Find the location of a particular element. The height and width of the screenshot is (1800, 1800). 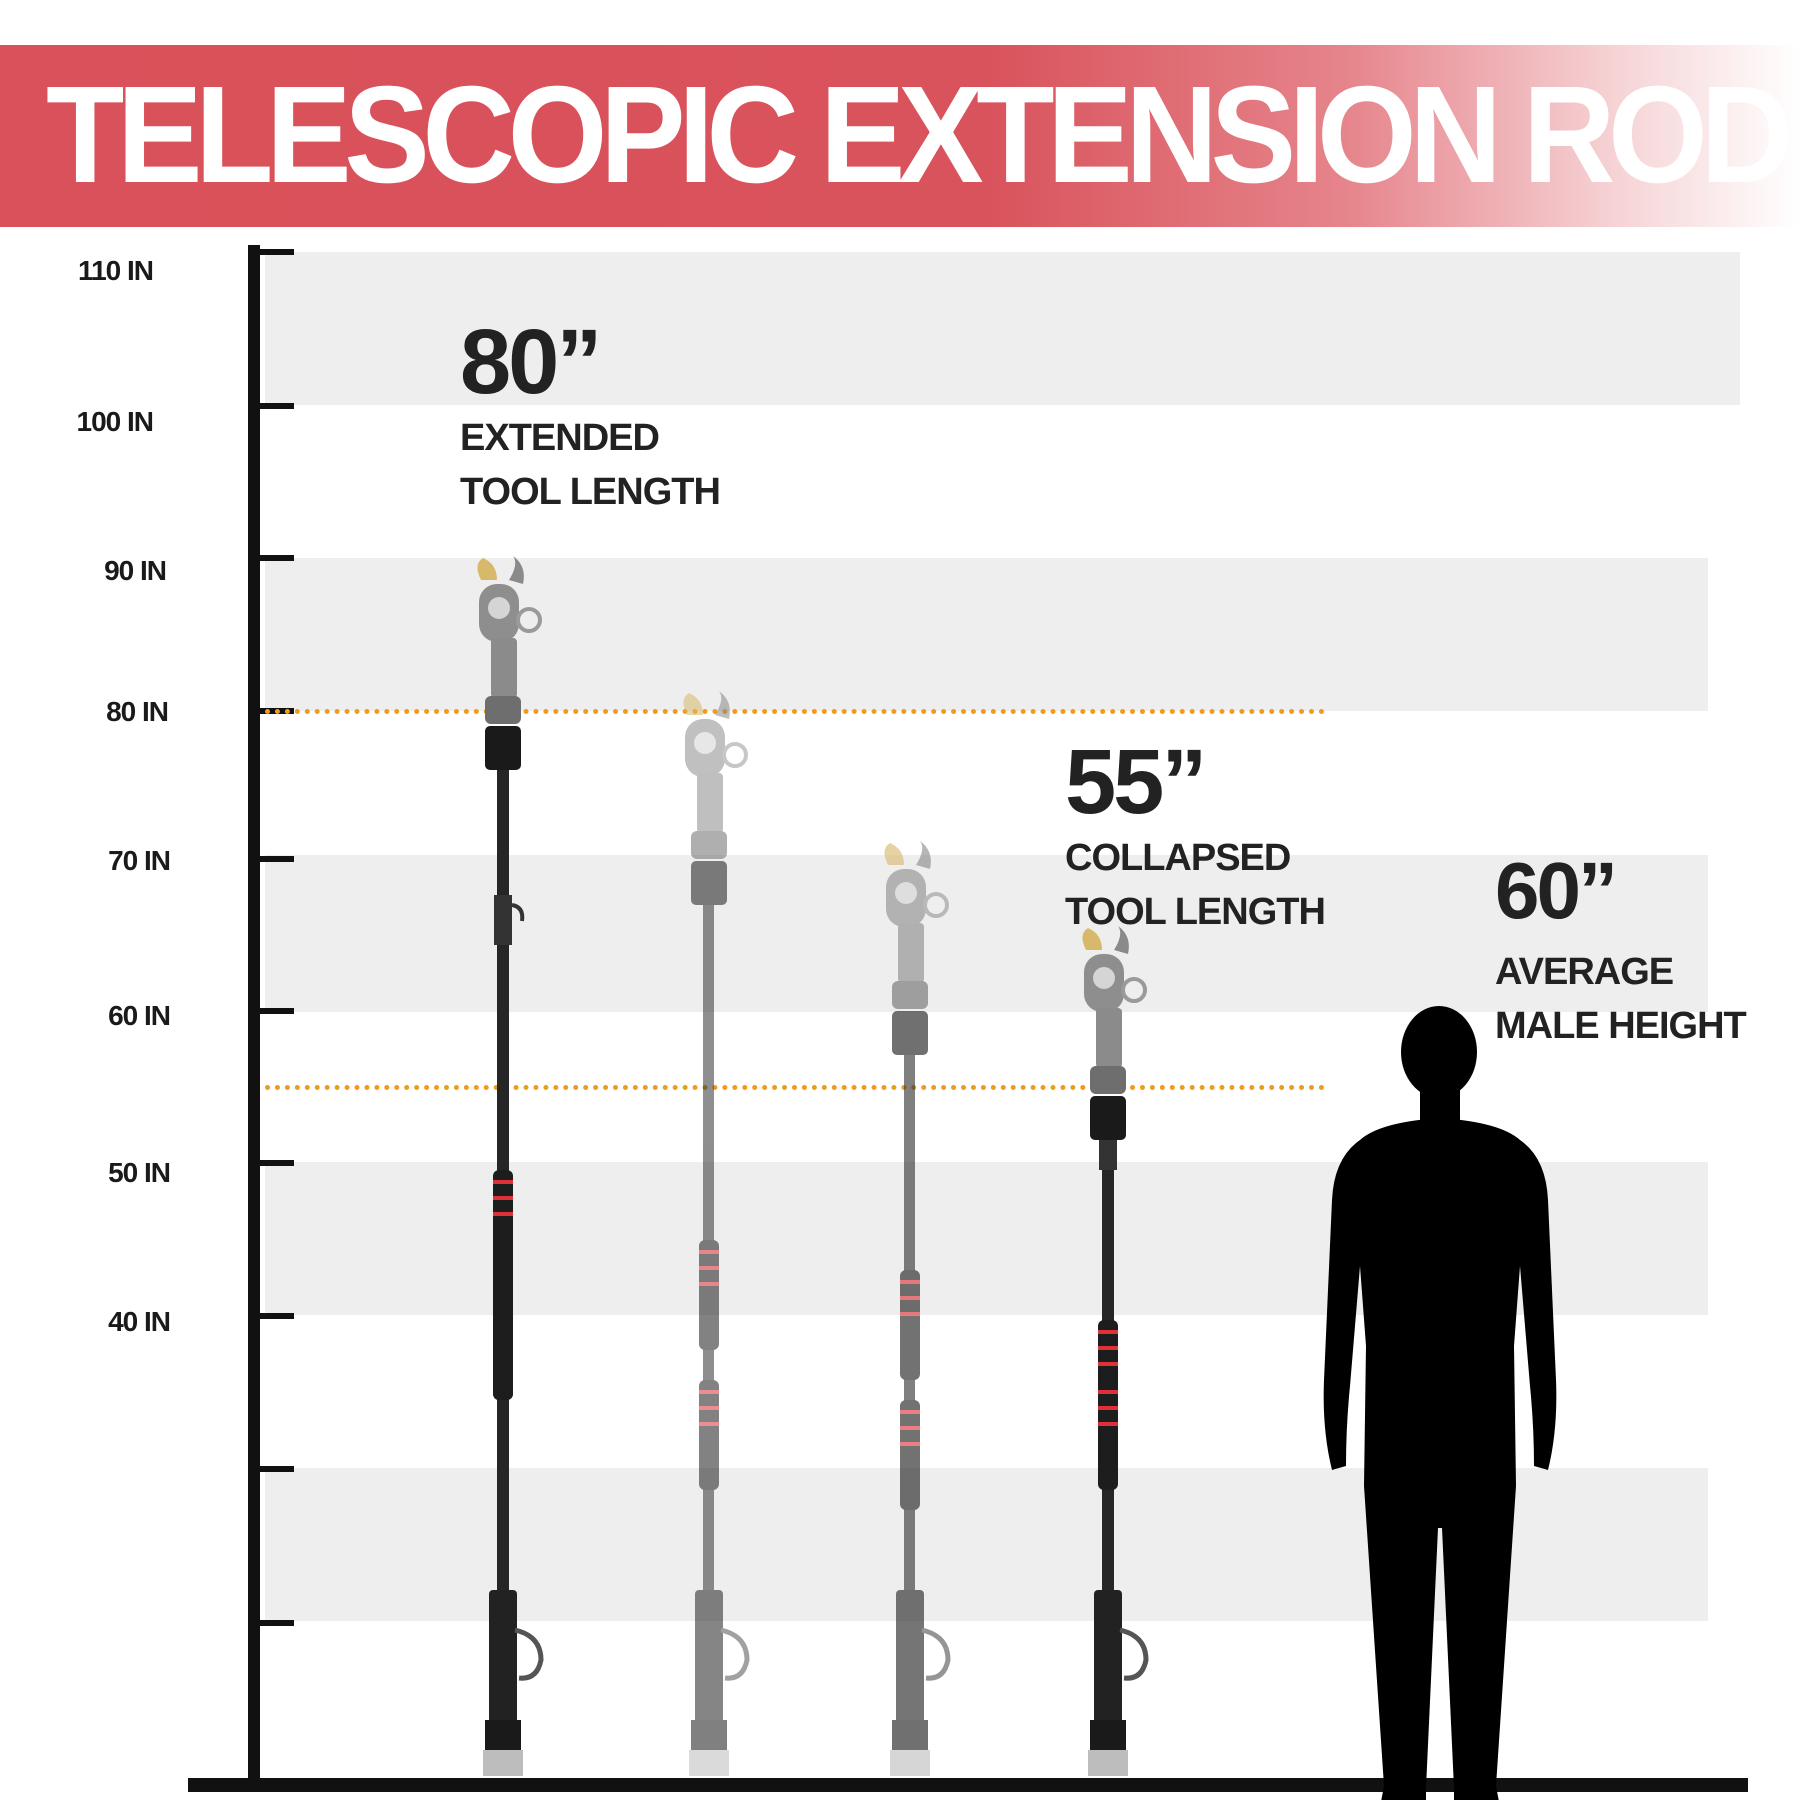

extended-length-value: 80” is located at coordinates (531, 362).